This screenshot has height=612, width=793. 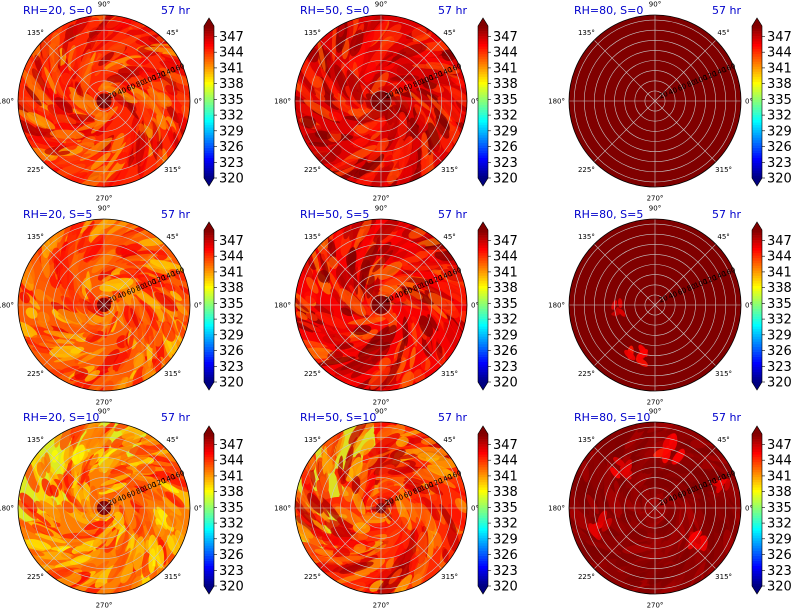 What do you see at coordinates (198, 509) in the screenshot?
I see `angle-tick-label: 0°` at bounding box center [198, 509].